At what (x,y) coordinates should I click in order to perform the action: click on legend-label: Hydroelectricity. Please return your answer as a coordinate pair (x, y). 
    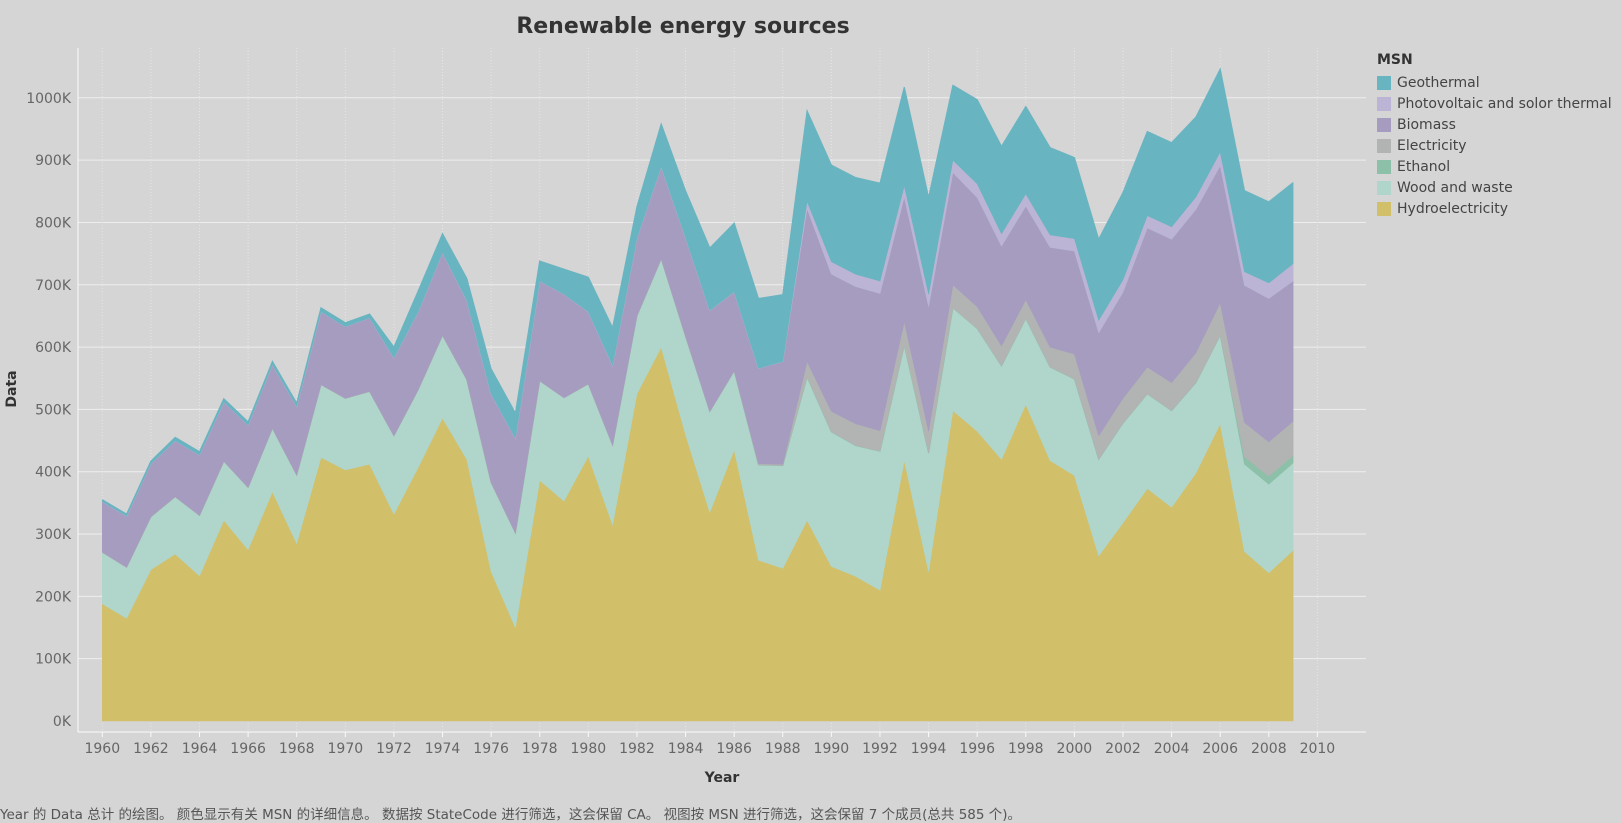
    Looking at the image, I should click on (1453, 208).